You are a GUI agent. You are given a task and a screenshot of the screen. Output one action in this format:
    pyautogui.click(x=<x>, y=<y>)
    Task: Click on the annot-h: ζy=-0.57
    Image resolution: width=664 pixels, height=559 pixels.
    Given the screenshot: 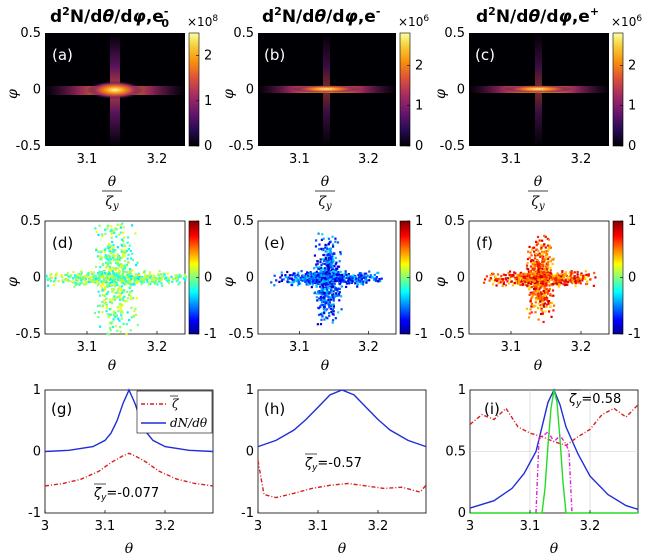 What is the action you would take?
    pyautogui.click(x=333, y=464)
    